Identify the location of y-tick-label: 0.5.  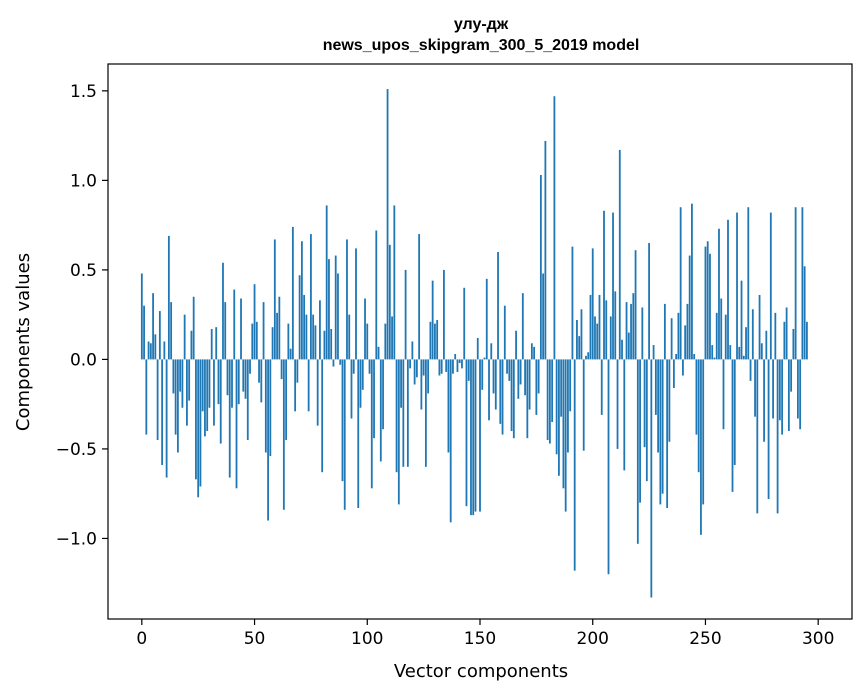
(83, 271).